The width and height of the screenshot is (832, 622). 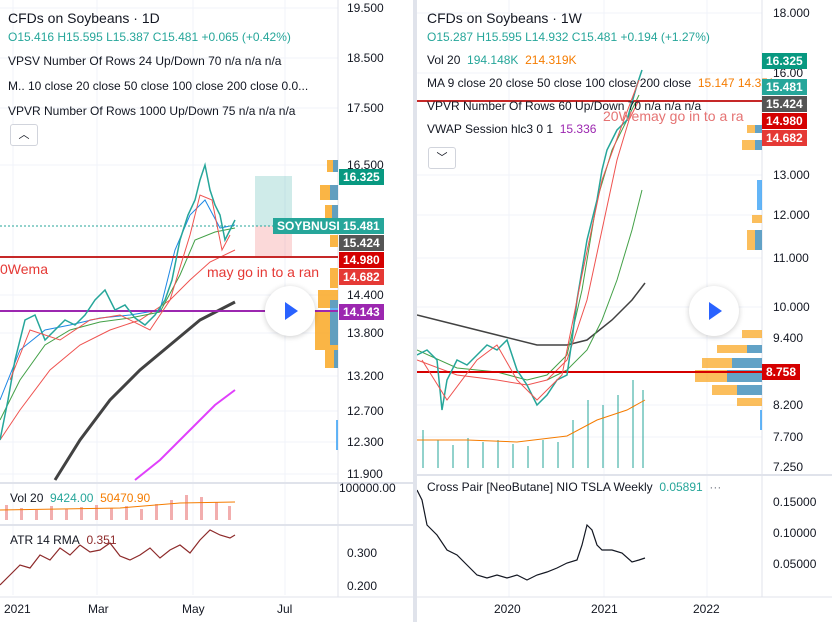 I want to click on price-candles-down, so click(x=530, y=240).